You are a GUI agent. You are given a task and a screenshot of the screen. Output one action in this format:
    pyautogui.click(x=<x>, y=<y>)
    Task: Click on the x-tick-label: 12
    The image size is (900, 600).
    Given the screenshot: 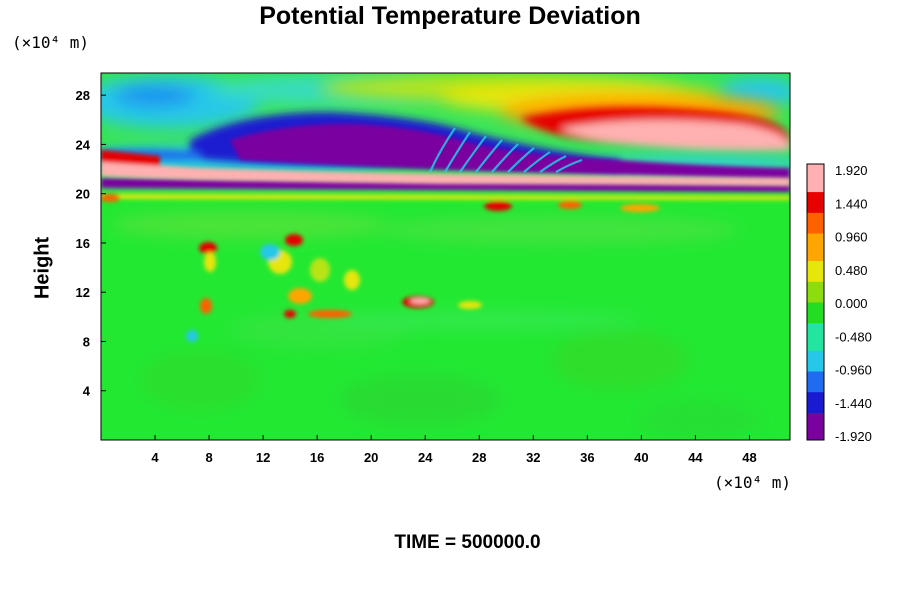 What is the action you would take?
    pyautogui.click(x=263, y=457)
    